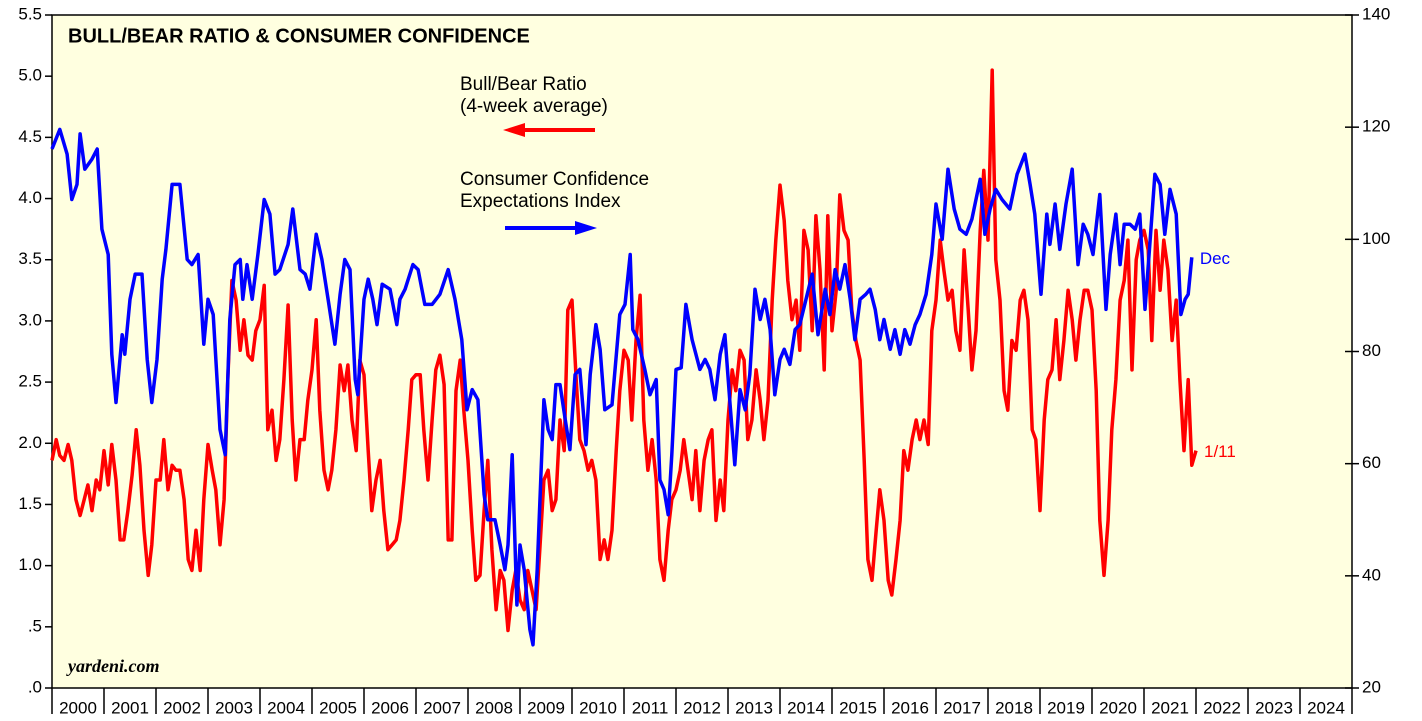 The width and height of the screenshot is (1422, 721). What do you see at coordinates (1118, 707) in the screenshot?
I see `x-tick-label: 2020` at bounding box center [1118, 707].